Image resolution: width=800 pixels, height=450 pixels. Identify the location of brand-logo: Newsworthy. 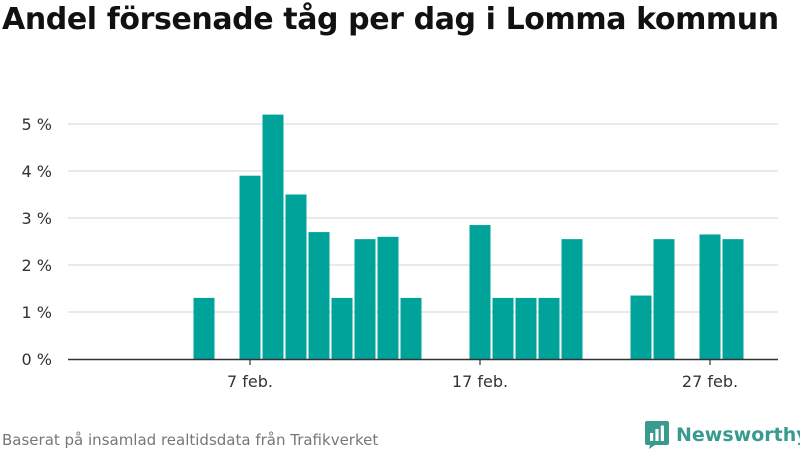
(722, 435).